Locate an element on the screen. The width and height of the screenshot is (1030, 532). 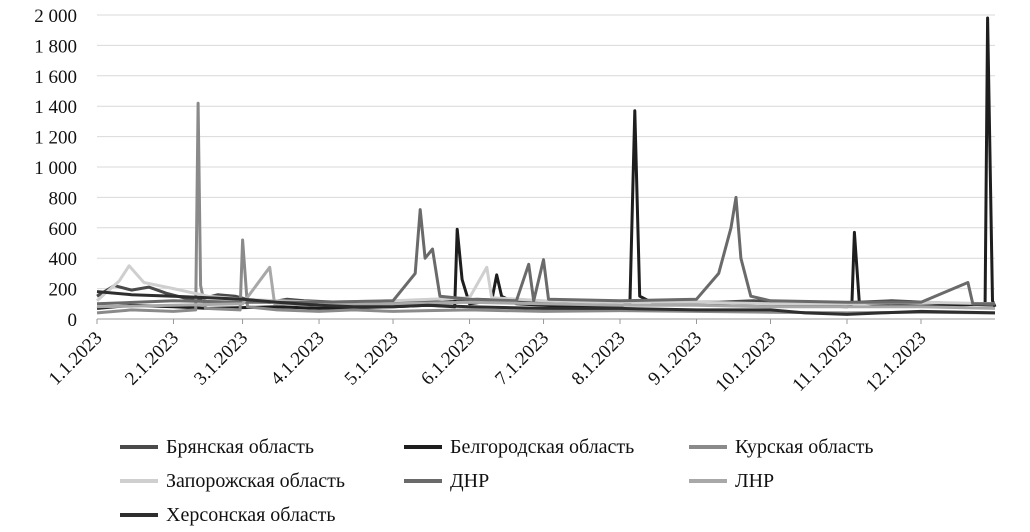
legend-item-belgorod: Белгородская область is located at coordinates (536, 447).